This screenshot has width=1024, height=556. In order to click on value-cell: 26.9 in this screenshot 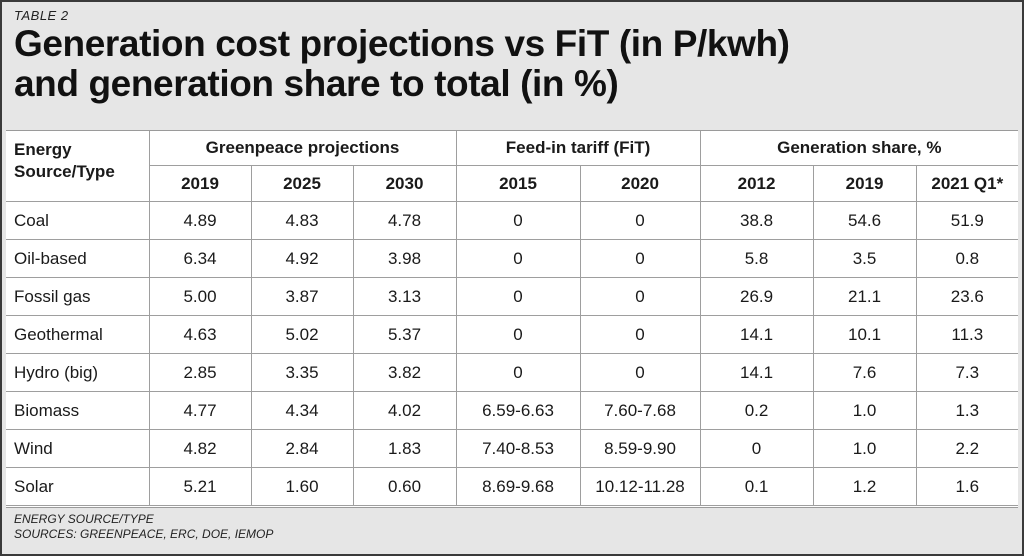, I will do `click(756, 296)`.